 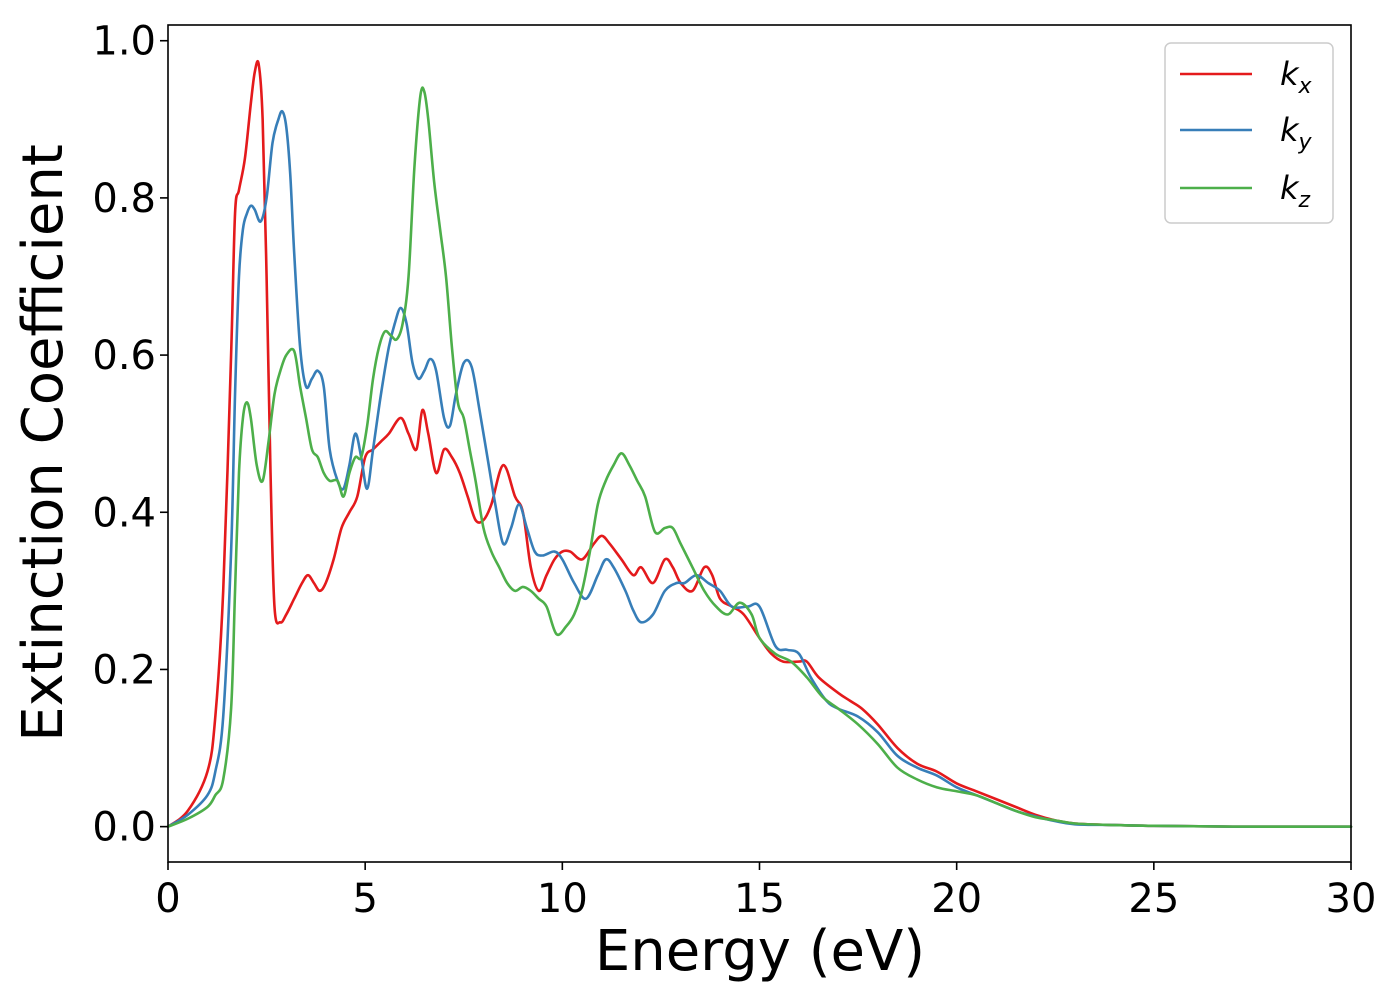 I want to click on y-tick-label: 0.6, so click(x=124, y=356).